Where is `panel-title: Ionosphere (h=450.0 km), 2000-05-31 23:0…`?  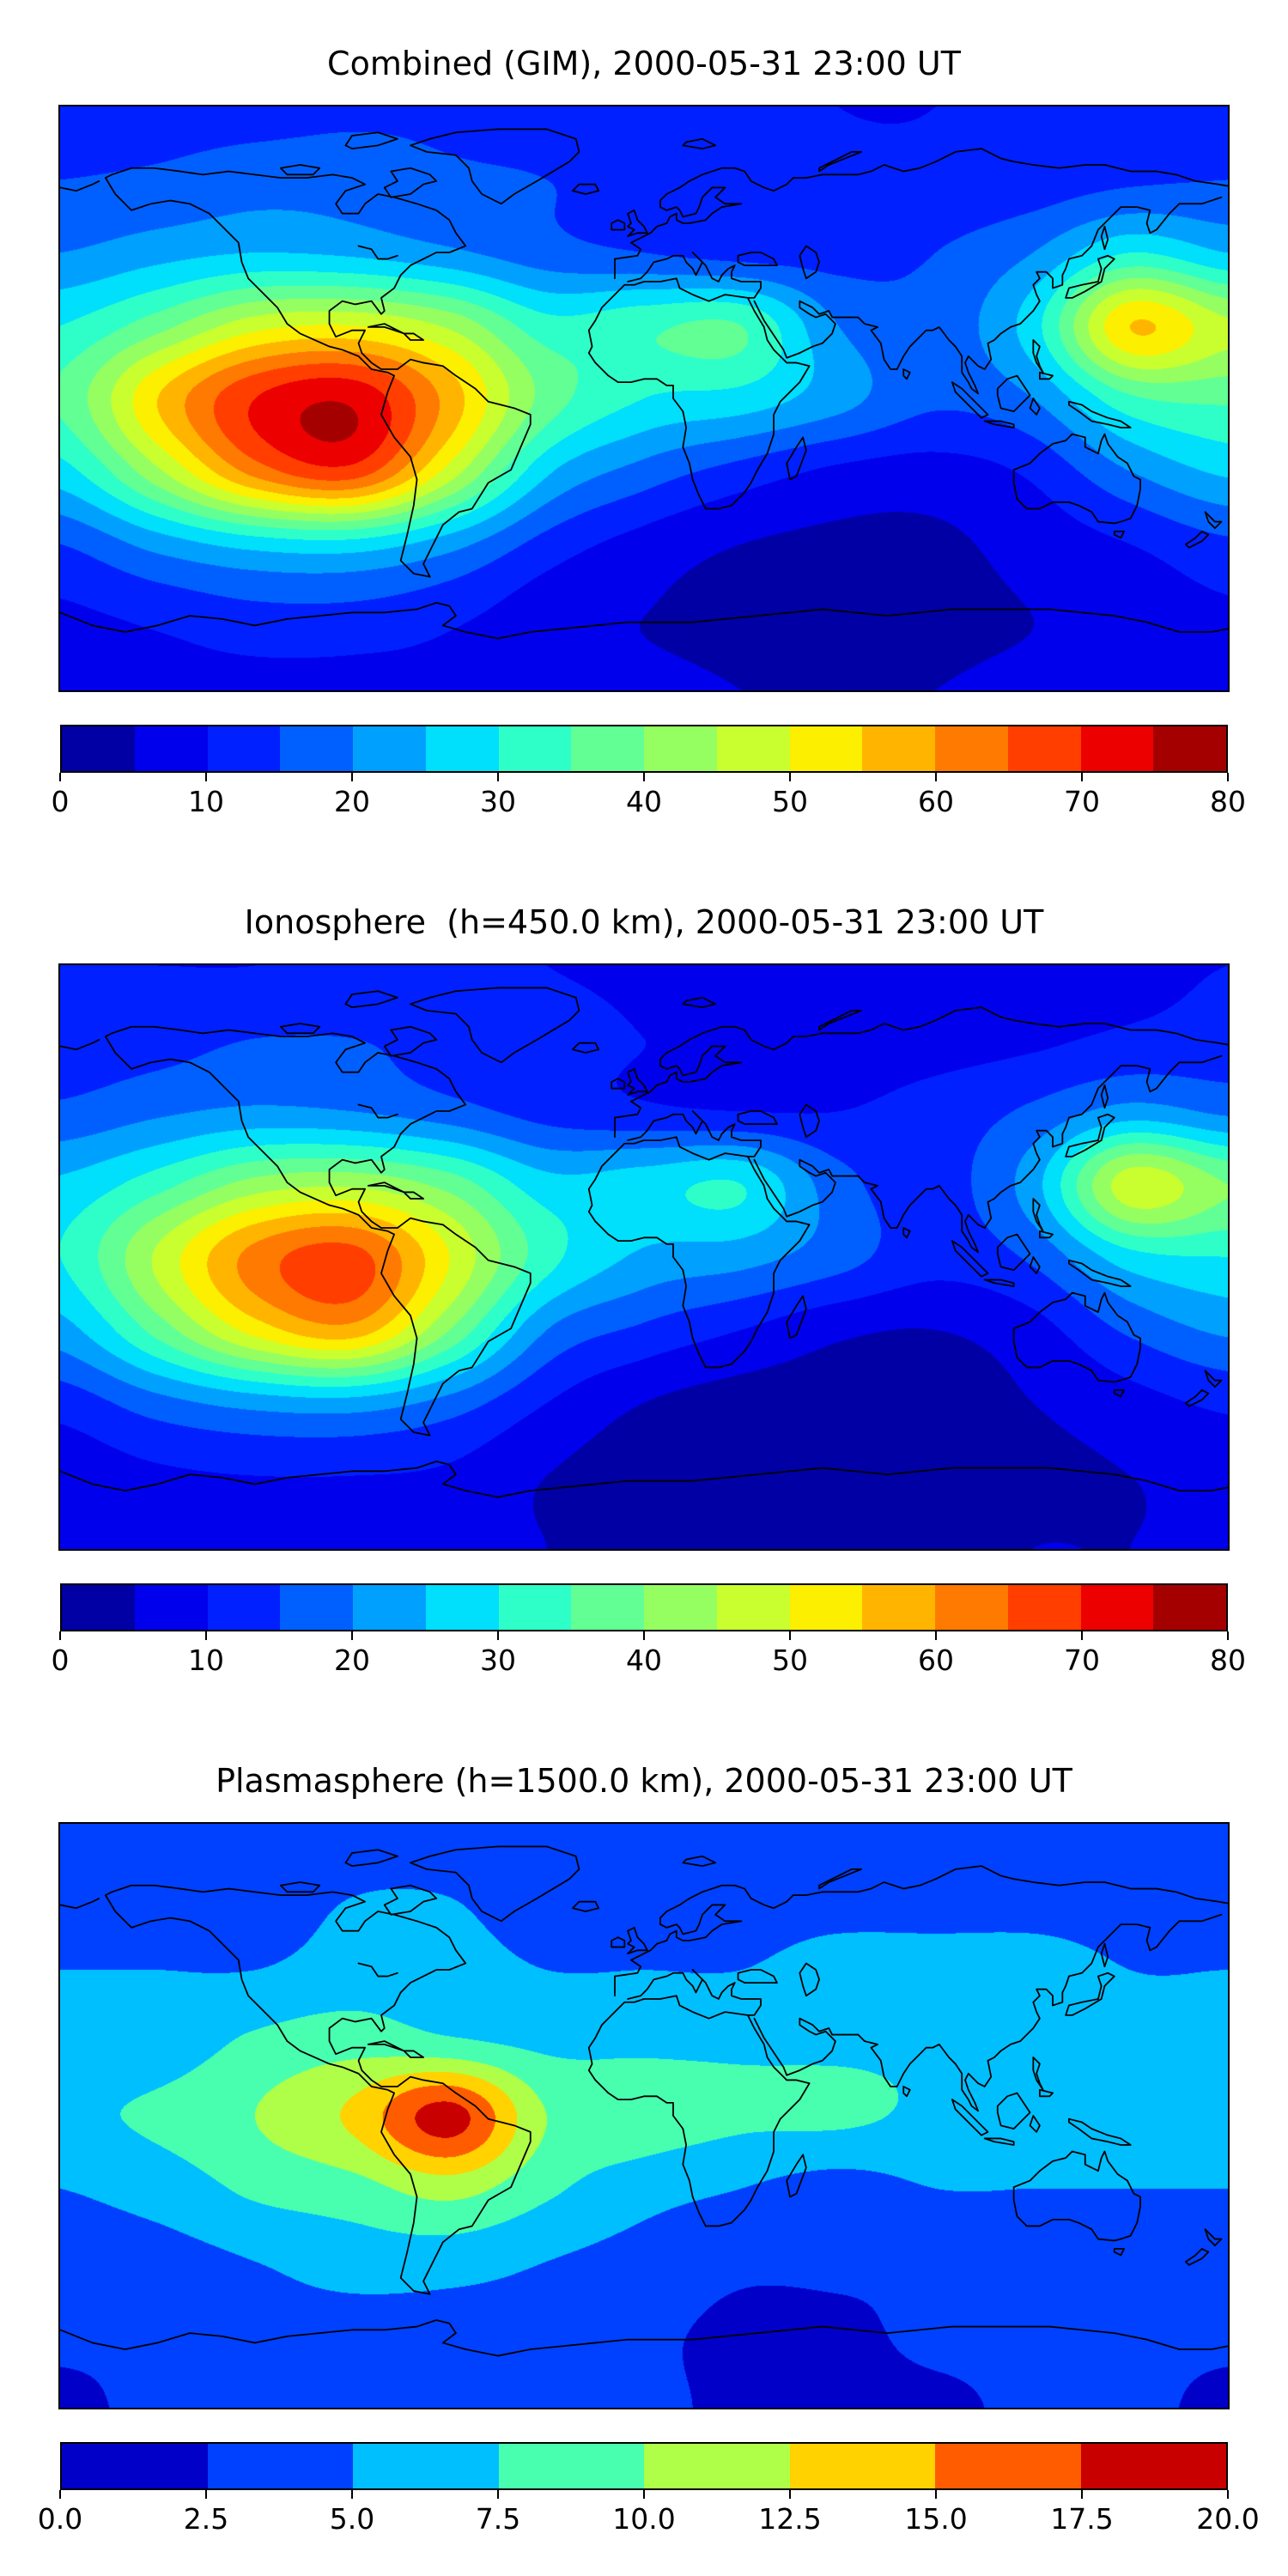
panel-title: Ionosphere (h=450.0 km), 2000-05-31 23:0… is located at coordinates (644, 922).